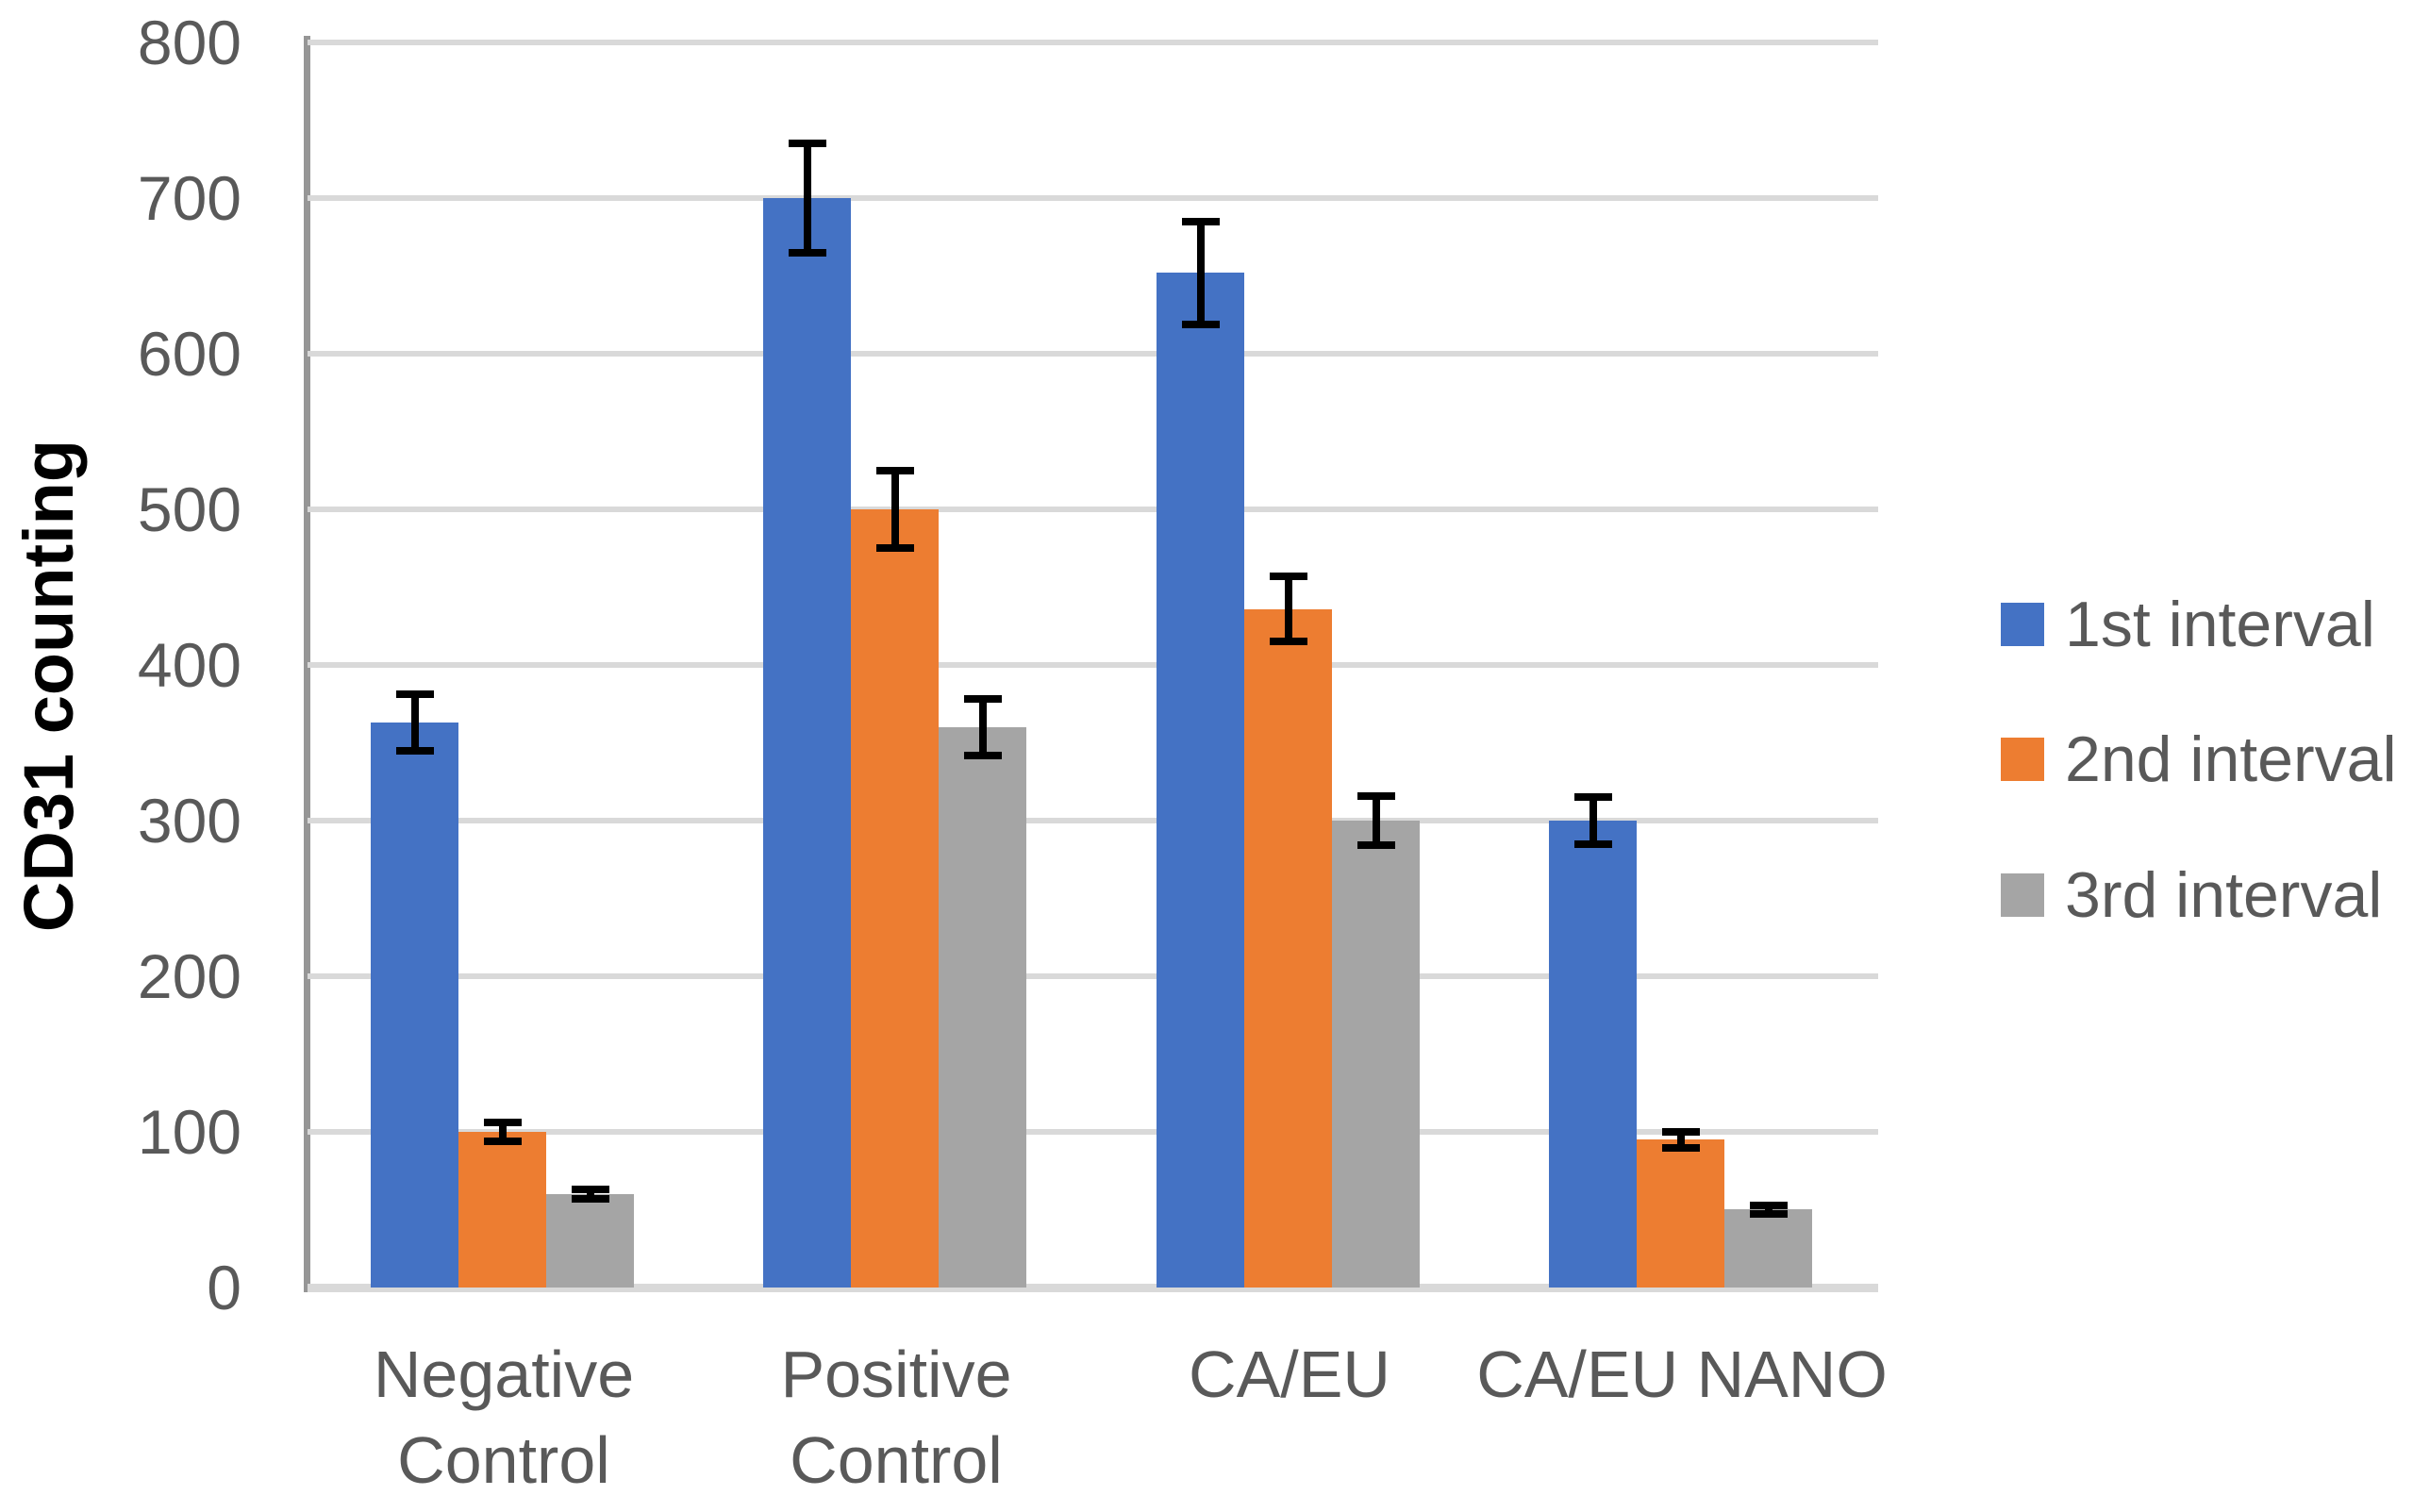 This screenshot has height=1512, width=2430. I want to click on y-tick-label-600: 600, so click(189, 354).